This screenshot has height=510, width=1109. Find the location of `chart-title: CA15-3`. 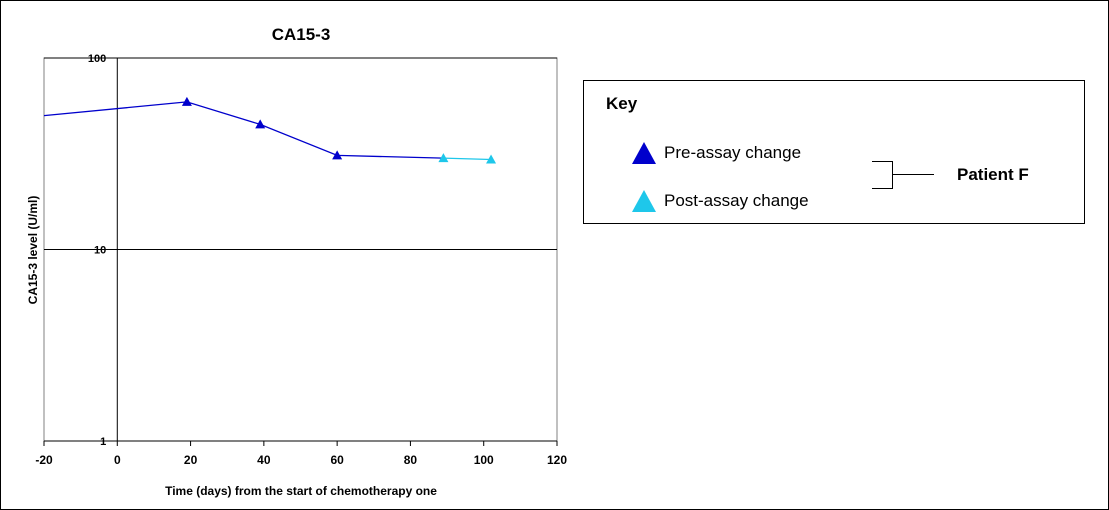

chart-title: CA15-3 is located at coordinates (301, 34).